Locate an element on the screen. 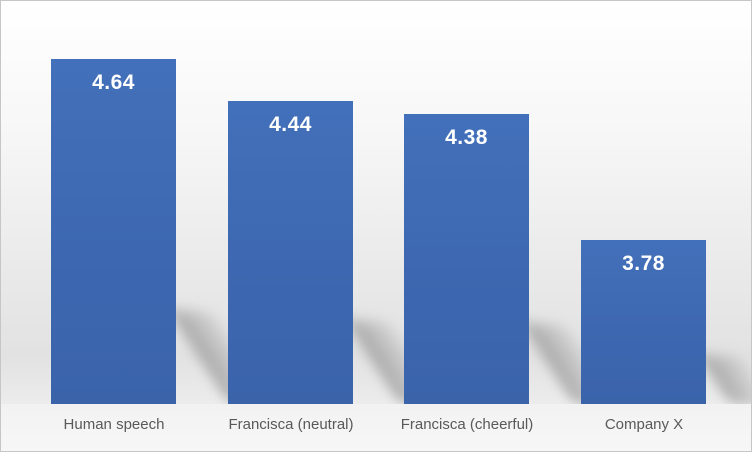 The image size is (752, 452). category-label: Francisca (cheerful) is located at coordinates (467, 424).